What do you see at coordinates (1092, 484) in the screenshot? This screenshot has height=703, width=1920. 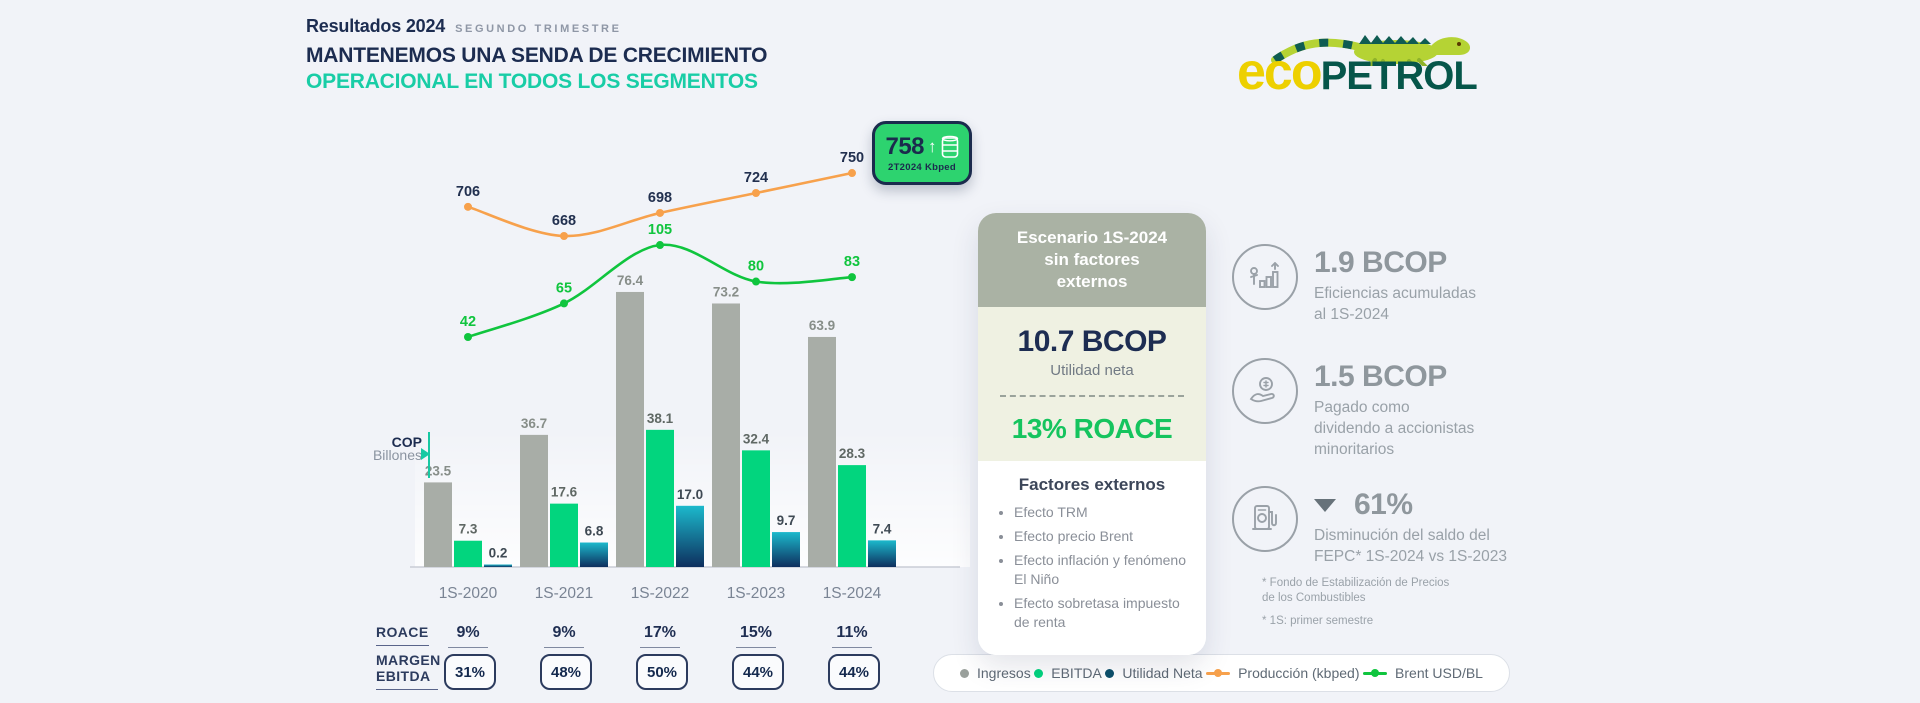 I see `external-factors-title: Factores externos` at bounding box center [1092, 484].